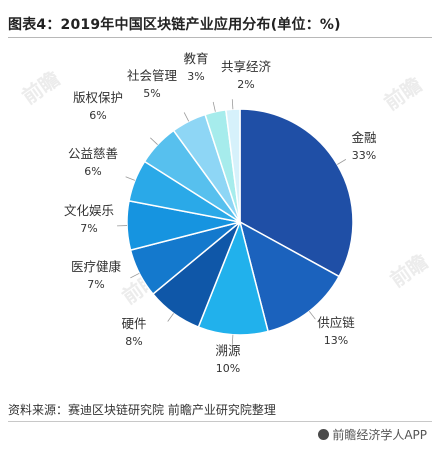 This screenshot has height=450, width=439. What do you see at coordinates (220, 421) in the screenshot?
I see `footer-divider` at bounding box center [220, 421].